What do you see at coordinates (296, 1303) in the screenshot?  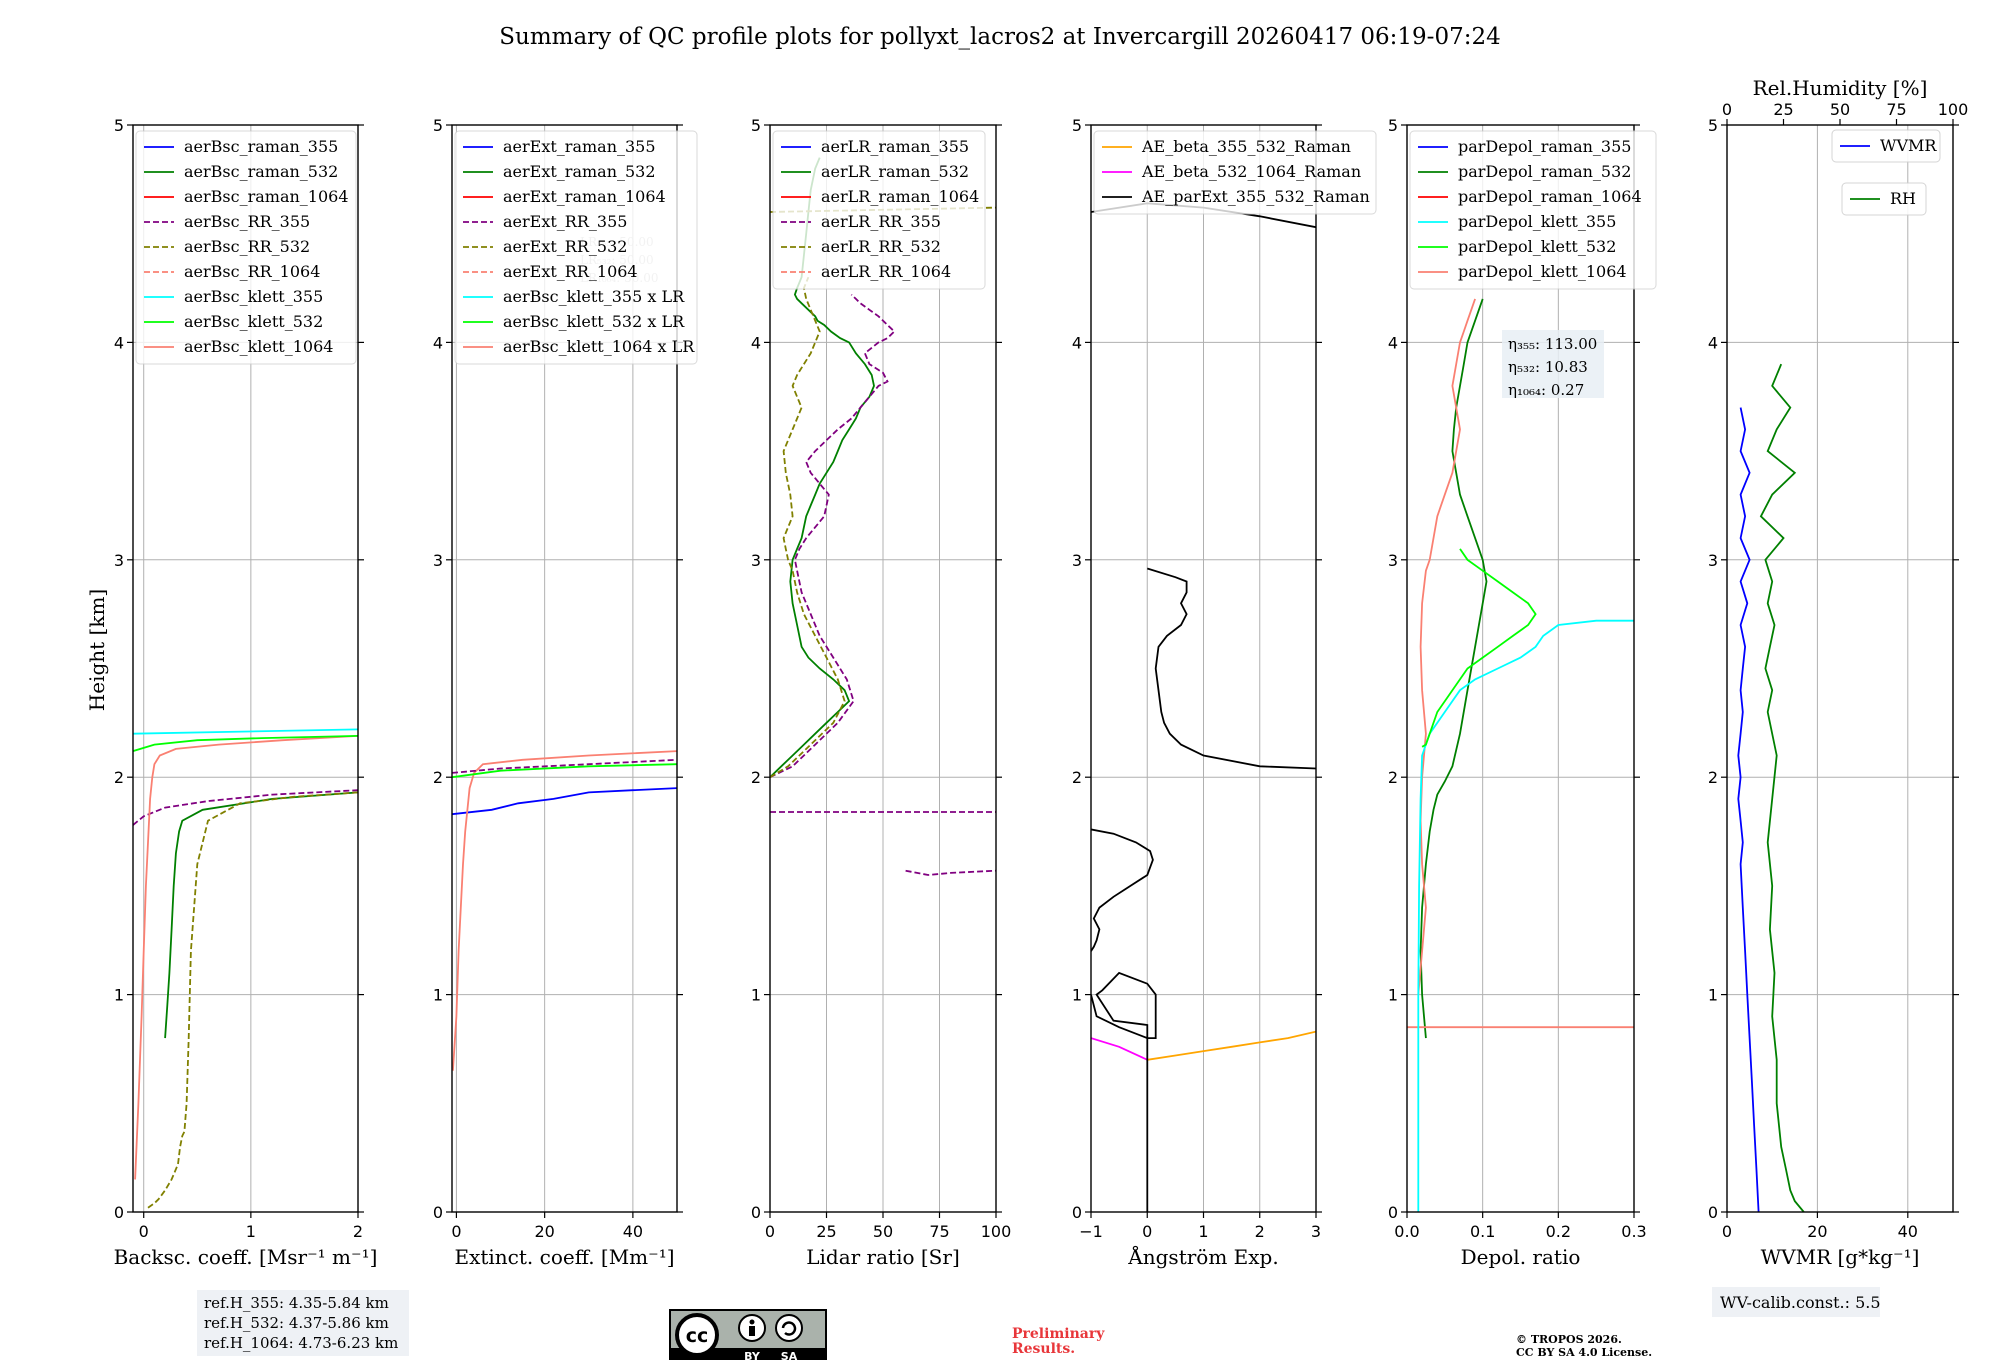 I see `ref-height-355: ref.H_355: 4.35-5.84 km` at bounding box center [296, 1303].